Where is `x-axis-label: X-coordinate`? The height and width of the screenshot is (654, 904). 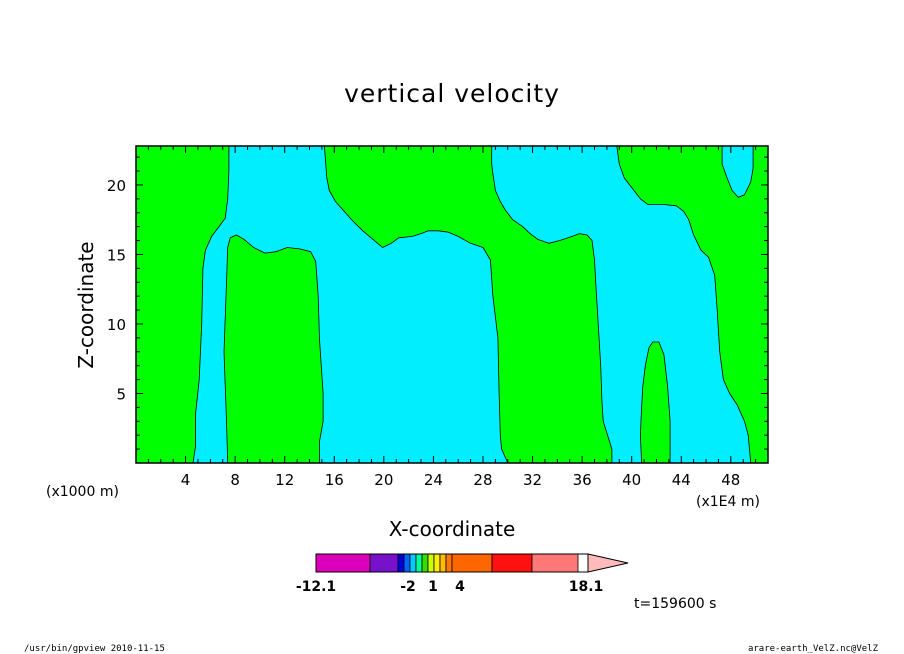 x-axis-label: X-coordinate is located at coordinates (452, 529).